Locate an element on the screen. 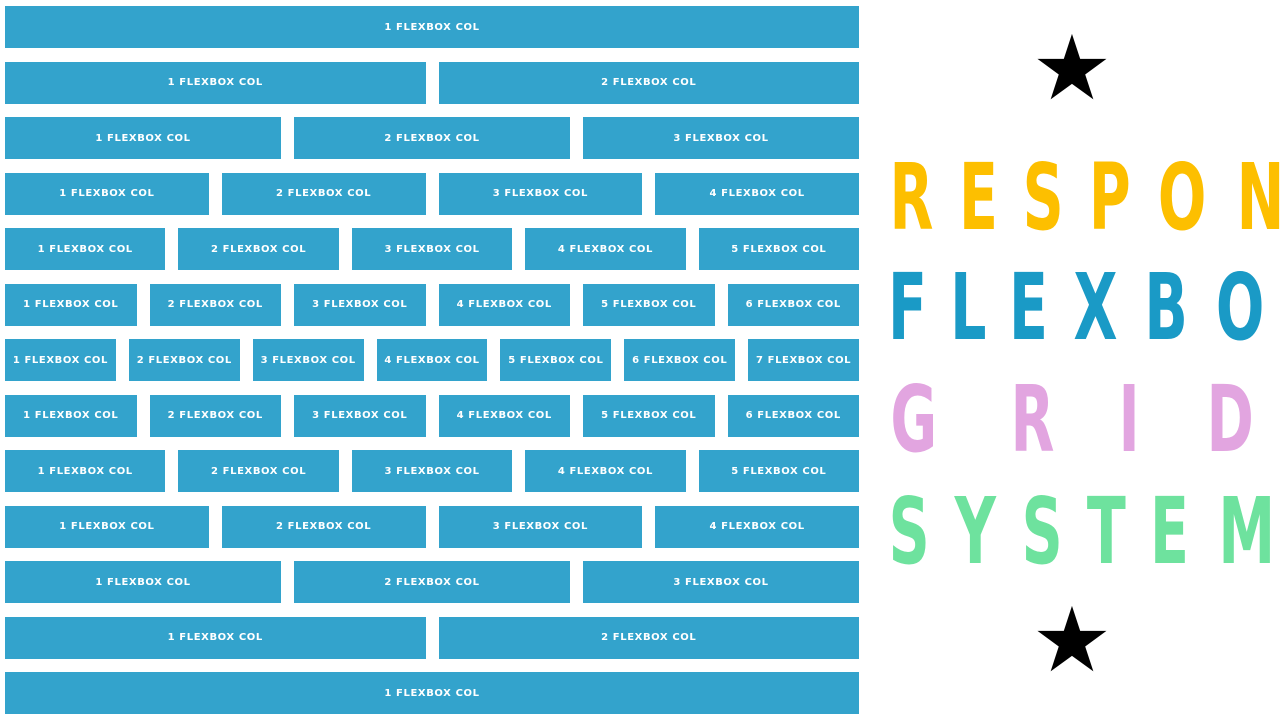 This screenshot has height=720, width=1280. flexbox-col: 7 FLEXBOX COL is located at coordinates (804, 360).